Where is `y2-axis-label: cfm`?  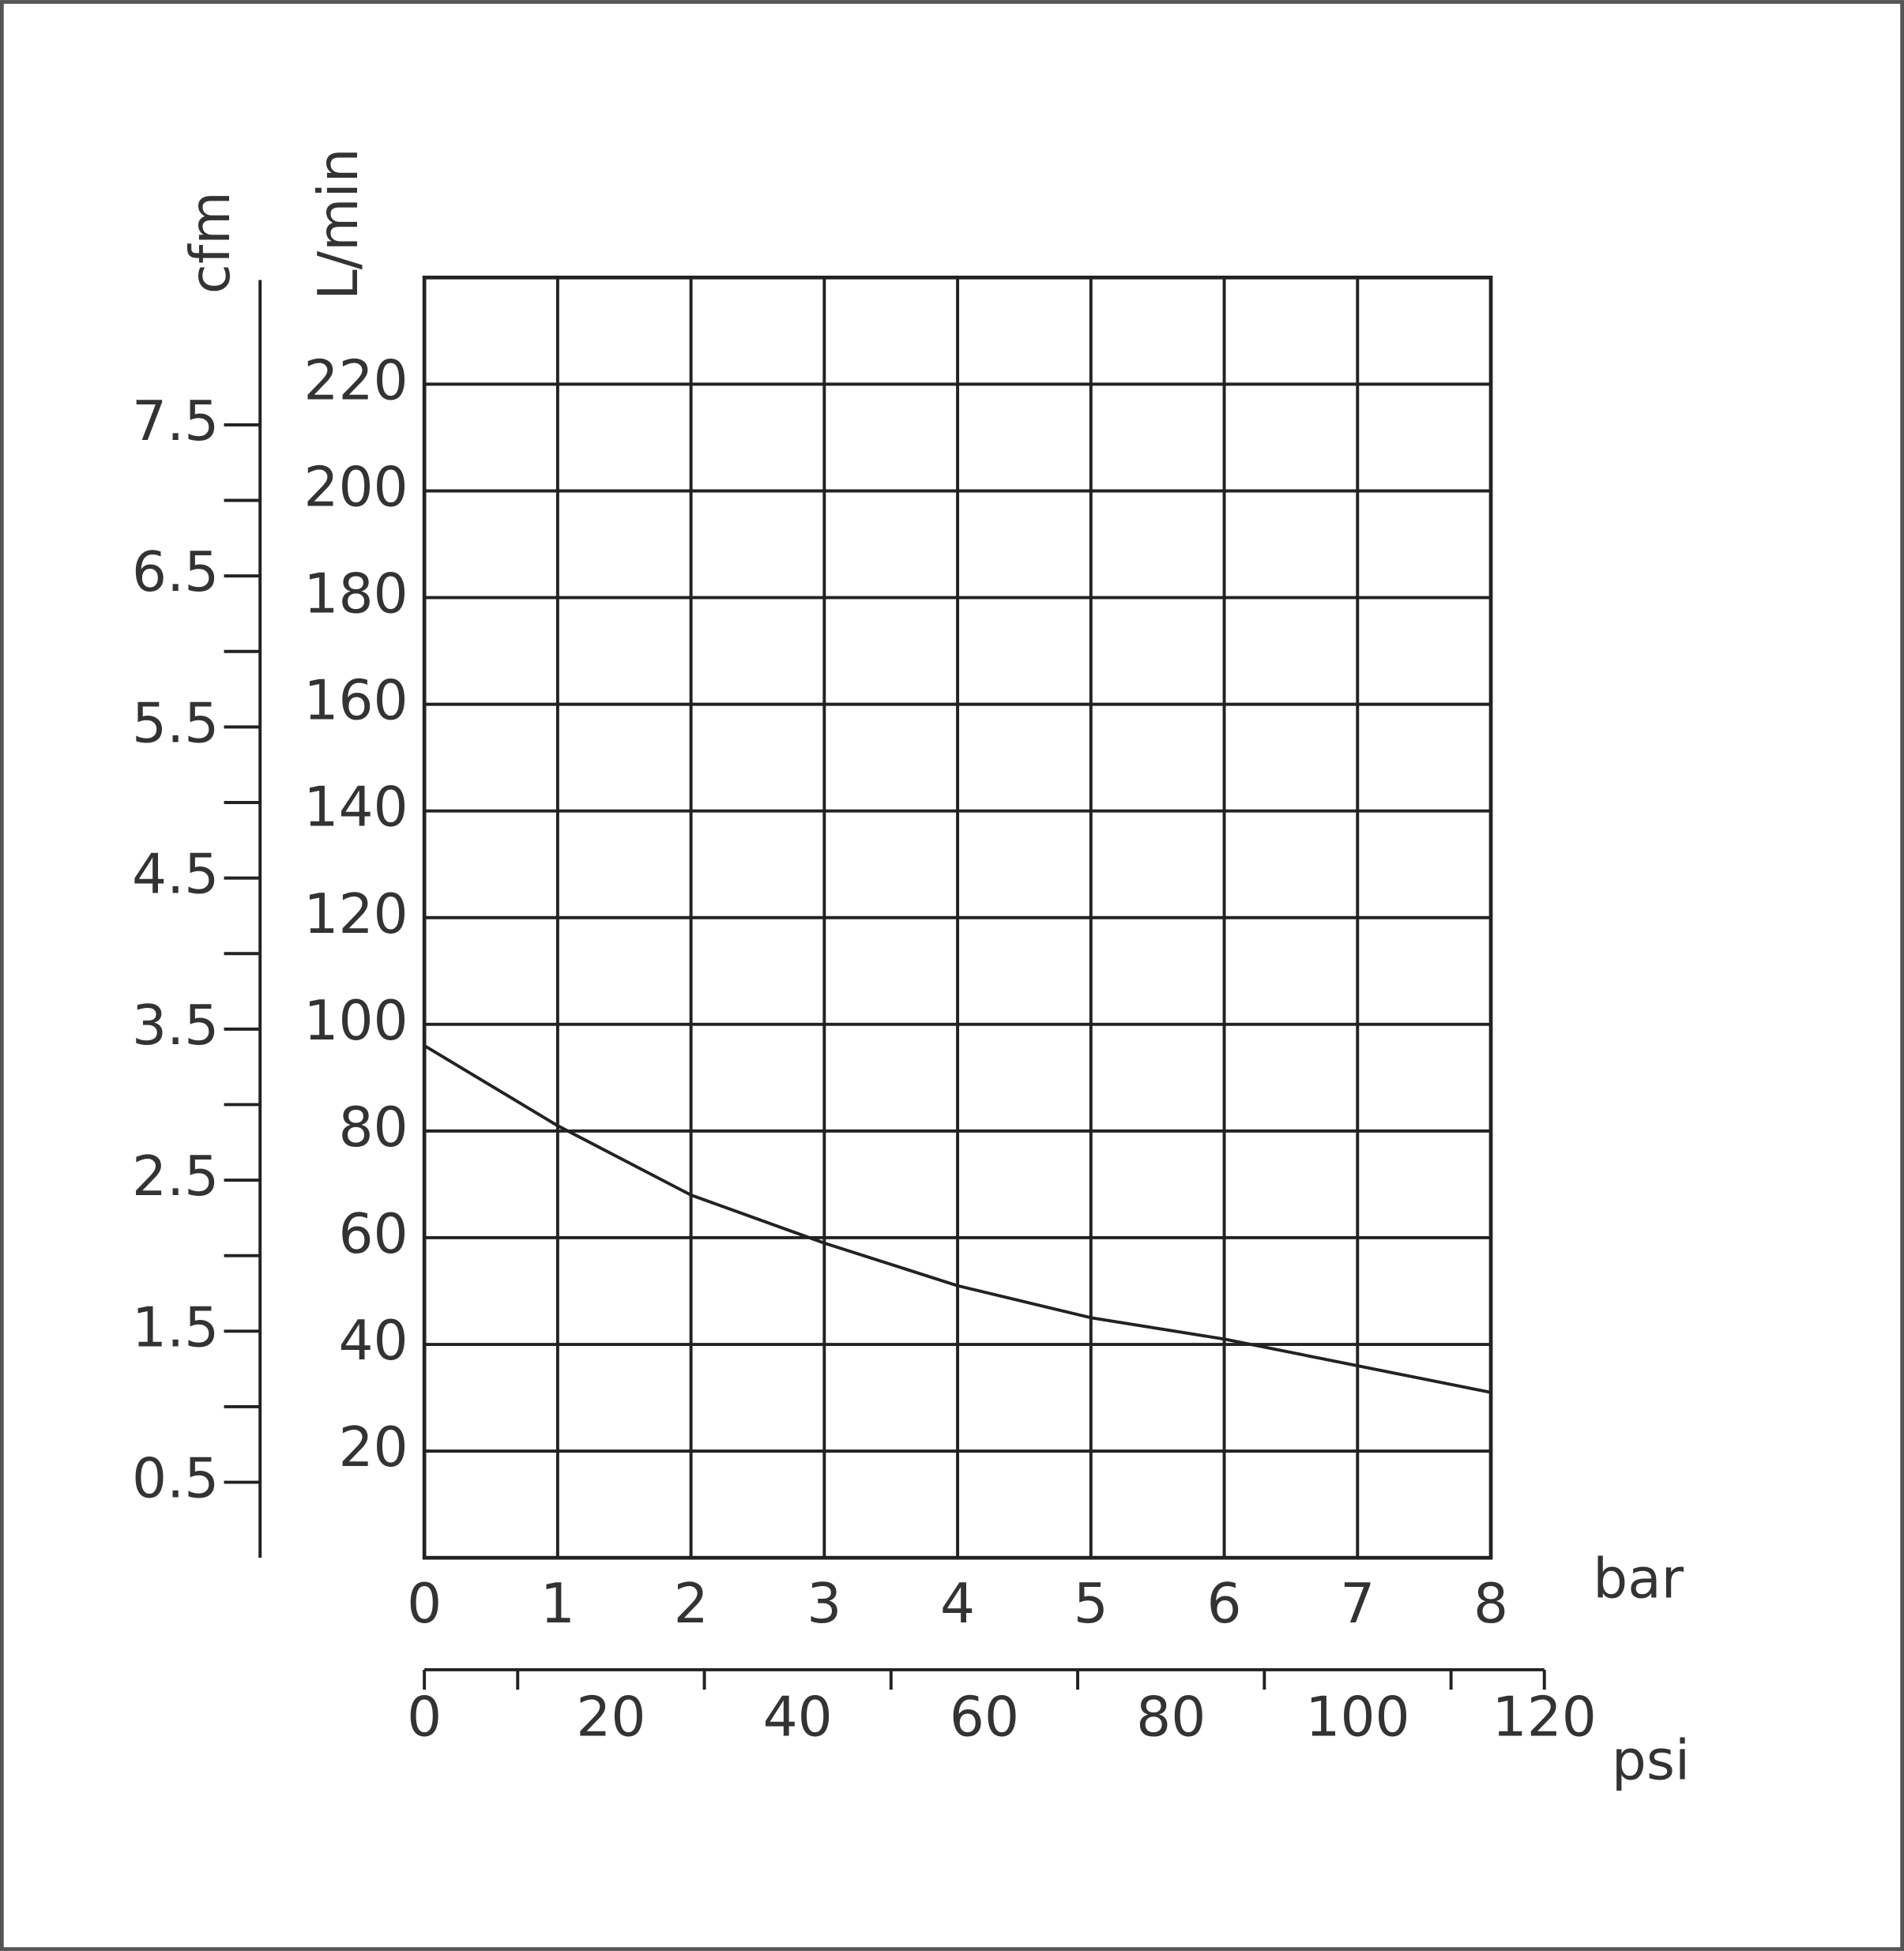 y2-axis-label: cfm is located at coordinates (211, 243).